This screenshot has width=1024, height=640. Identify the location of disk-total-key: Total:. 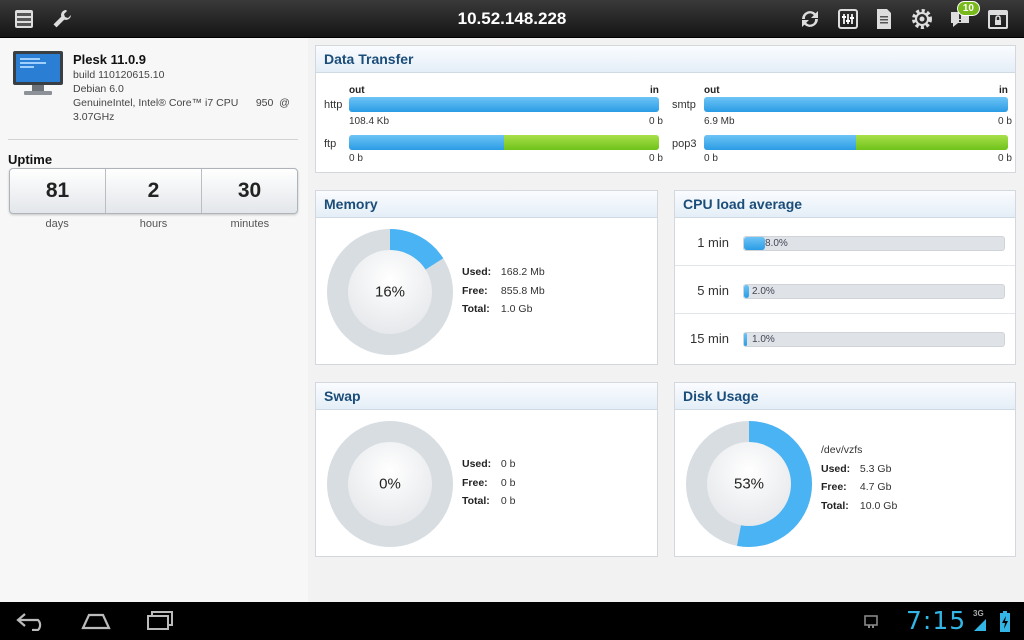
(835, 505).